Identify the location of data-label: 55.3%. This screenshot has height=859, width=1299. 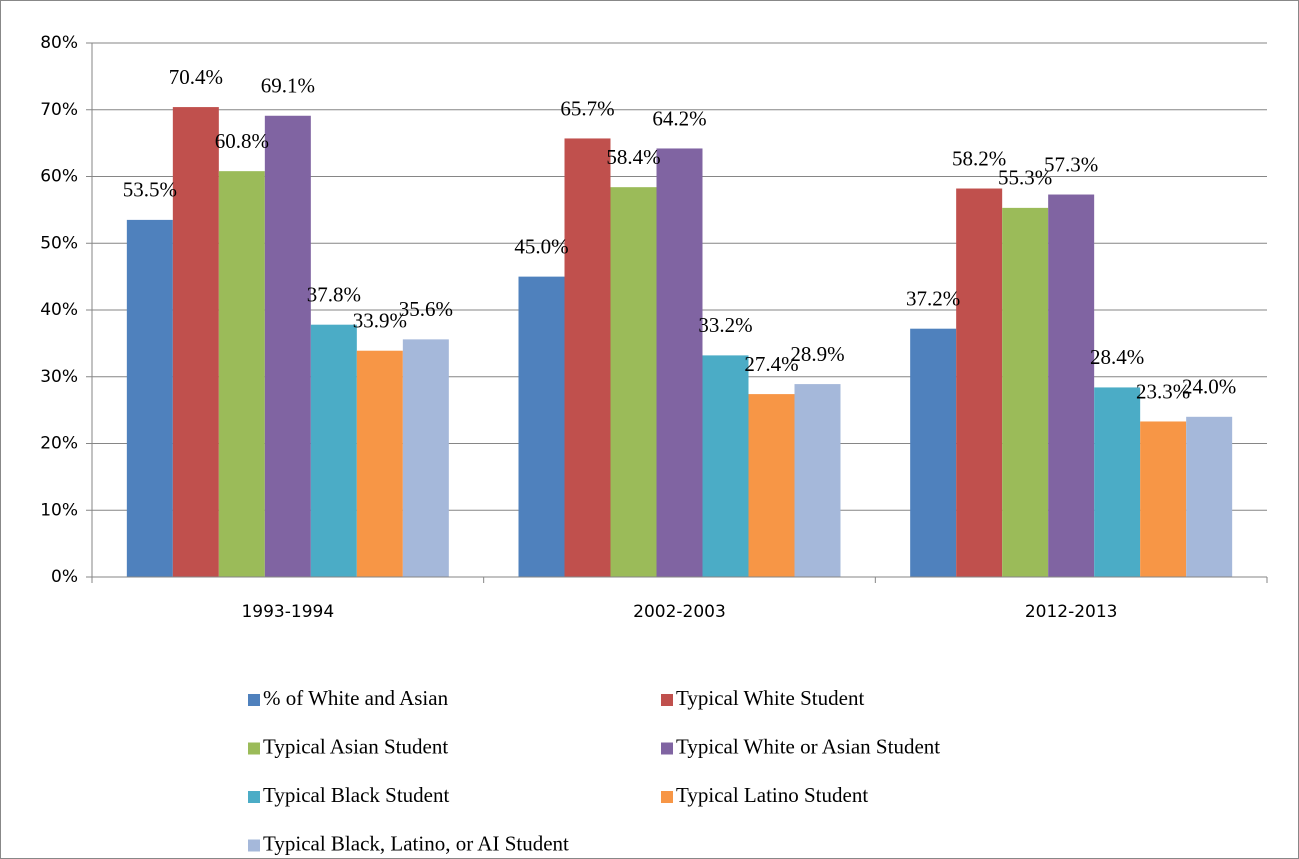
(1025, 178).